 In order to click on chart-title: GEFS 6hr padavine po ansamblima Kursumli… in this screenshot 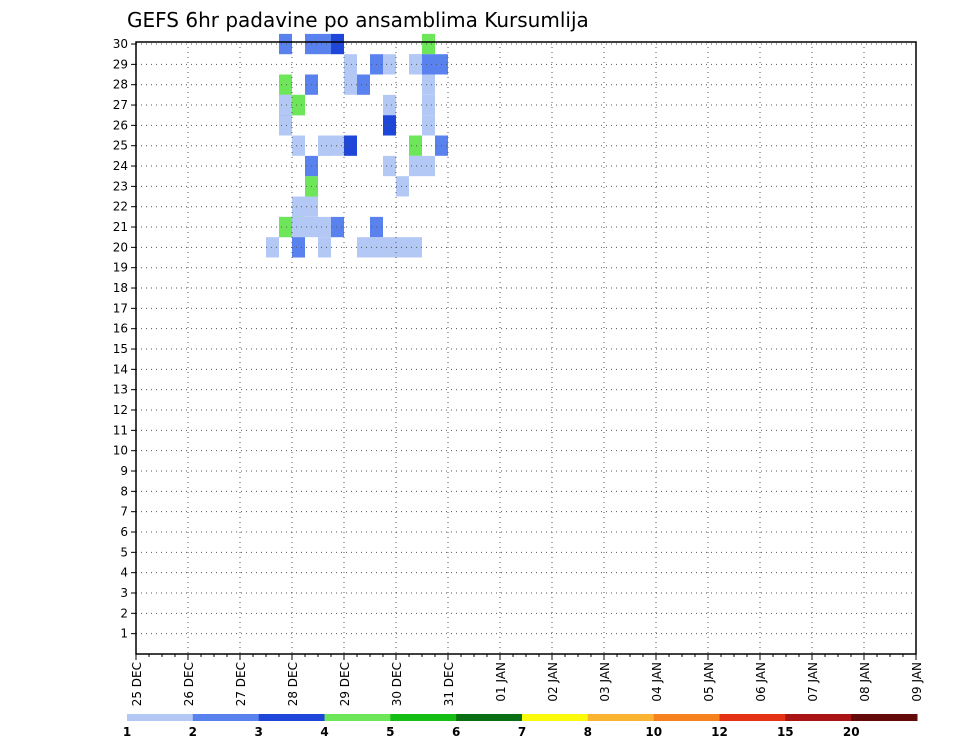, I will do `click(358, 20)`.